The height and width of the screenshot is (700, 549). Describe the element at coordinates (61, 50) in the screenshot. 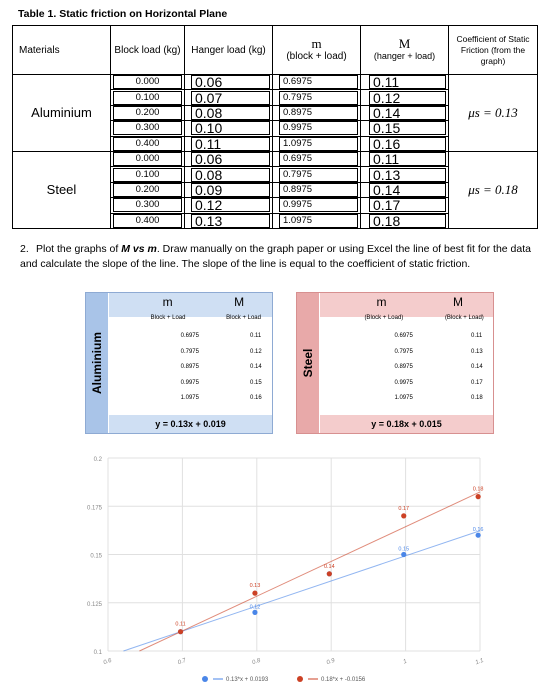

I see `header-materials: Materials` at that location.